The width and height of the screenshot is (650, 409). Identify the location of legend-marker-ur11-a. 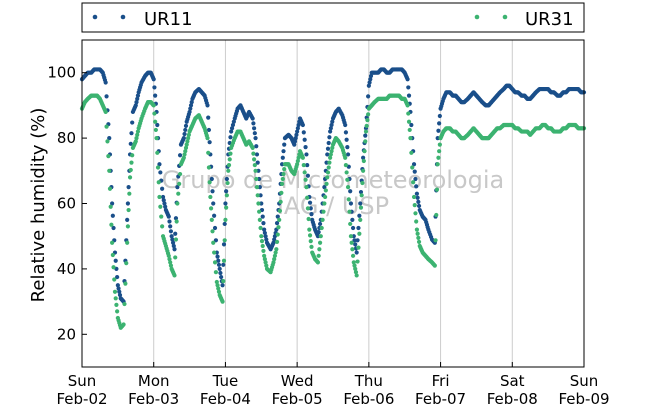
(95, 17).